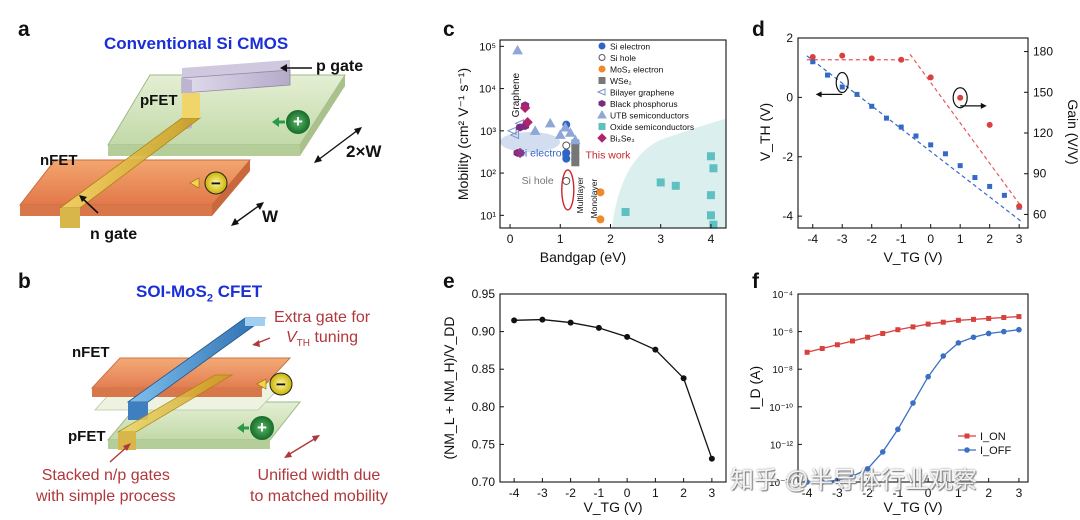 This screenshot has height=520, width=1080. Describe the element at coordinates (854, 480) in the screenshot. I see `watermark: 知乎 @半导体行业观察` at that location.